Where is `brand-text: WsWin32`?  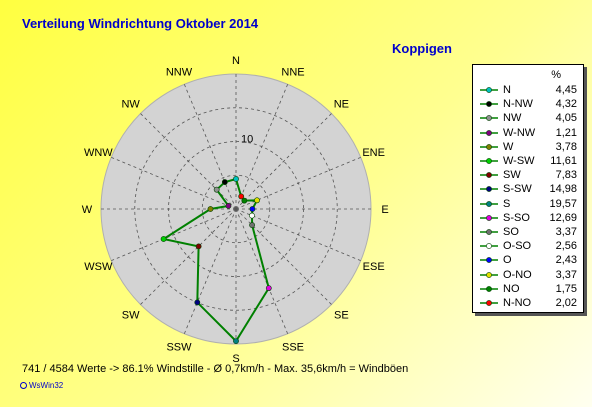 brand-text: WsWin32 is located at coordinates (46, 385).